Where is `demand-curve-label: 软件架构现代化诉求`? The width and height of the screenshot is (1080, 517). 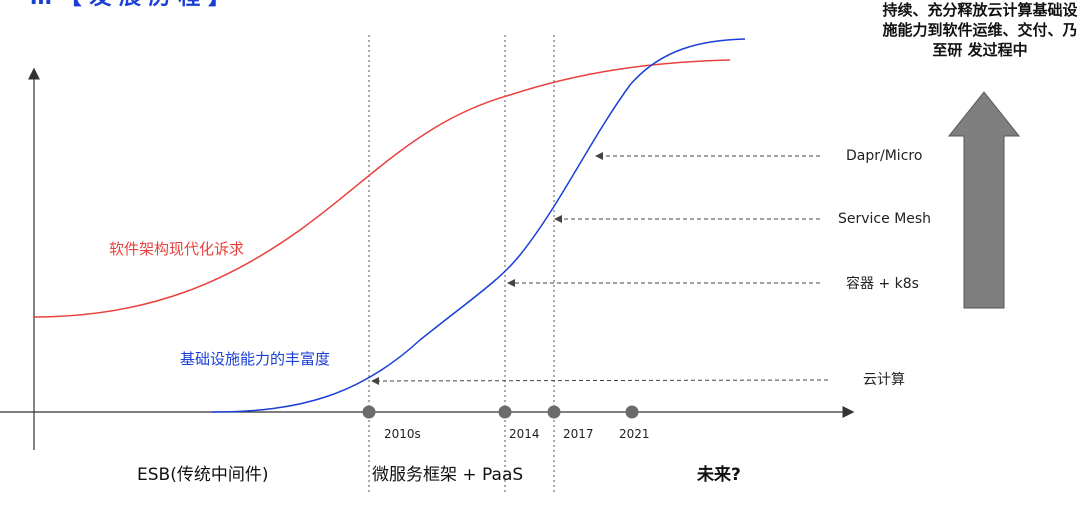
demand-curve-label: 软件架构现代化诉求 is located at coordinates (177, 249).